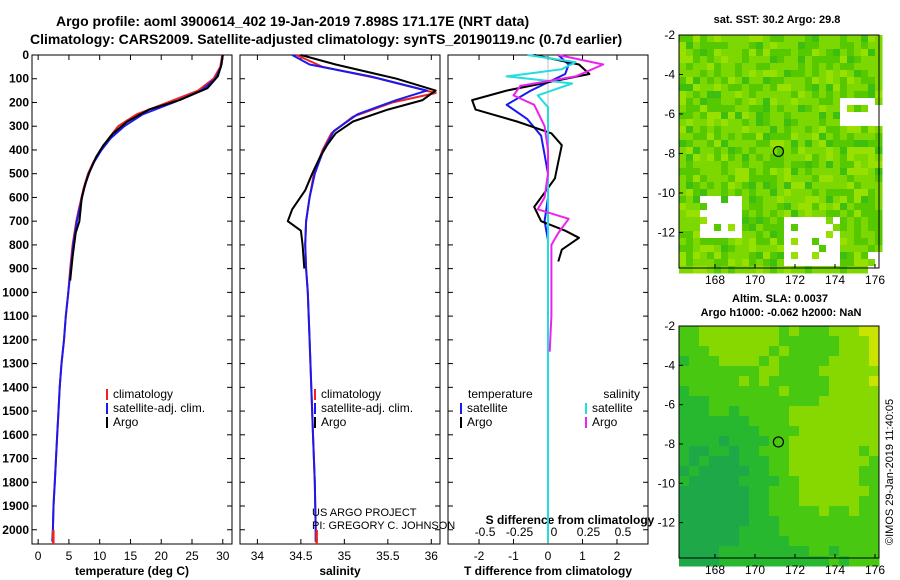  Describe the element at coordinates (617, 556) in the screenshot. I see `x-tick-label: 2` at that location.